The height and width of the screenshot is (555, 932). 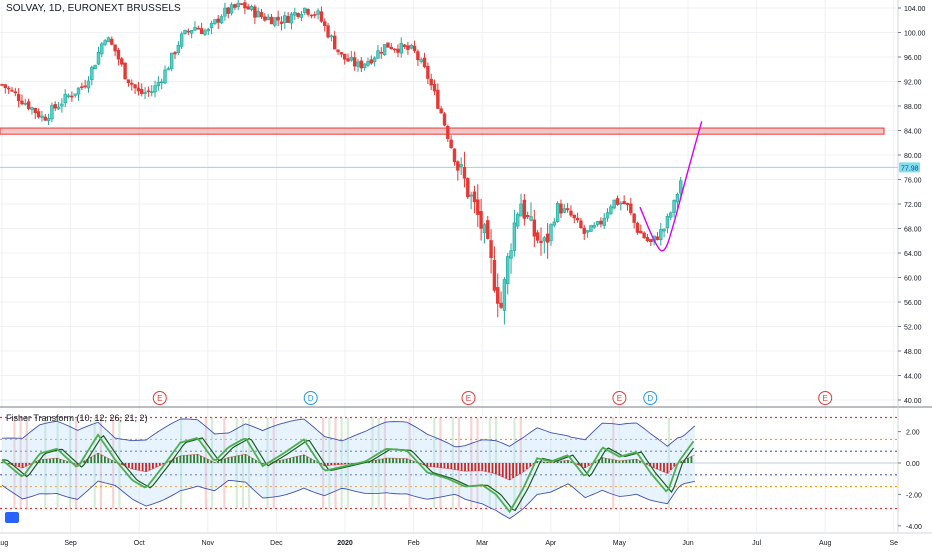 What do you see at coordinates (913, 352) in the screenshot?
I see `price-tick-label: 48.00` at bounding box center [913, 352].